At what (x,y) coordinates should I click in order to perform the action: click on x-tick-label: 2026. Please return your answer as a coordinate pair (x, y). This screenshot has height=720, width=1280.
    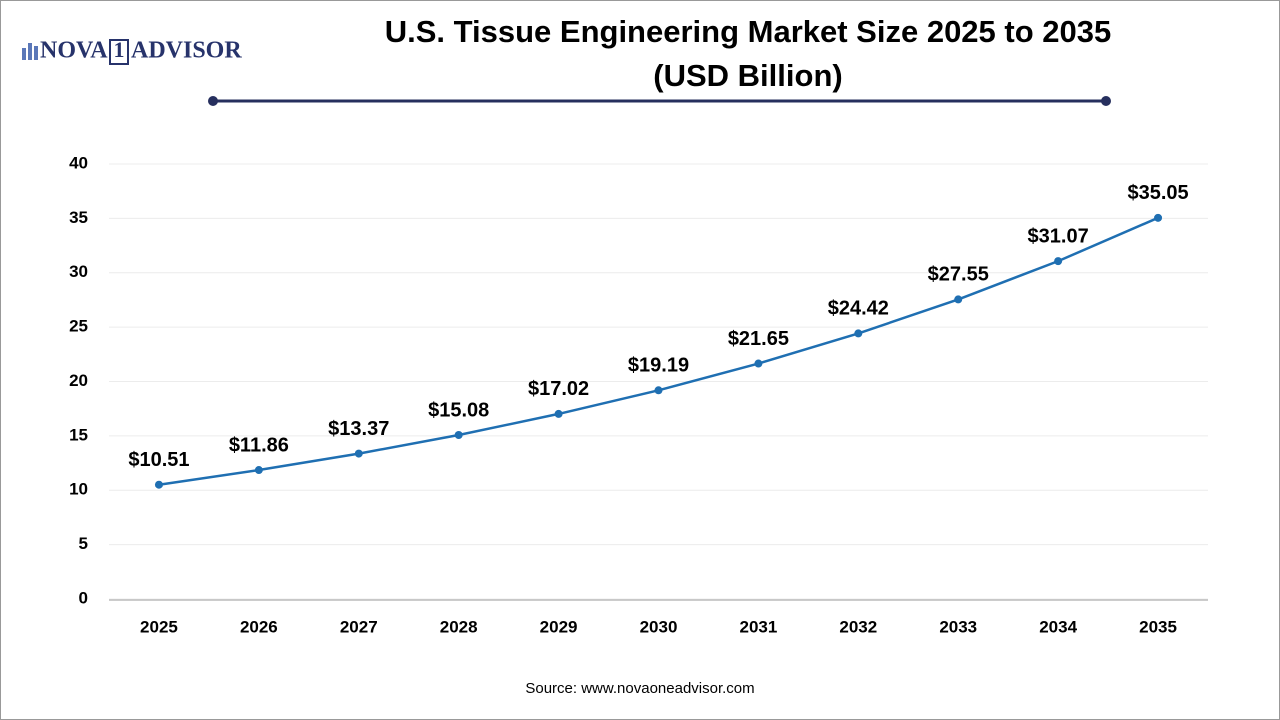
    Looking at the image, I should click on (259, 626).